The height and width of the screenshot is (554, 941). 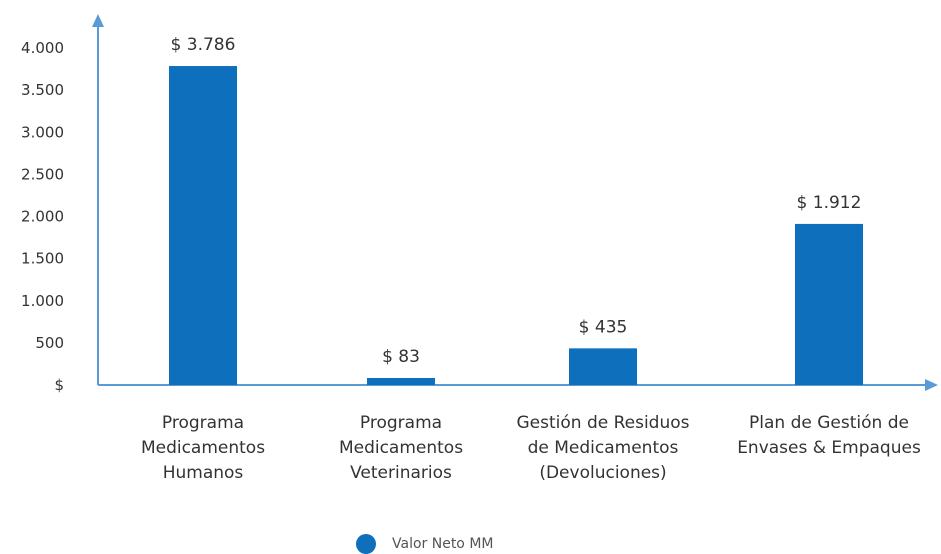 What do you see at coordinates (401, 357) in the screenshot?
I see `data-label: $ 83` at bounding box center [401, 357].